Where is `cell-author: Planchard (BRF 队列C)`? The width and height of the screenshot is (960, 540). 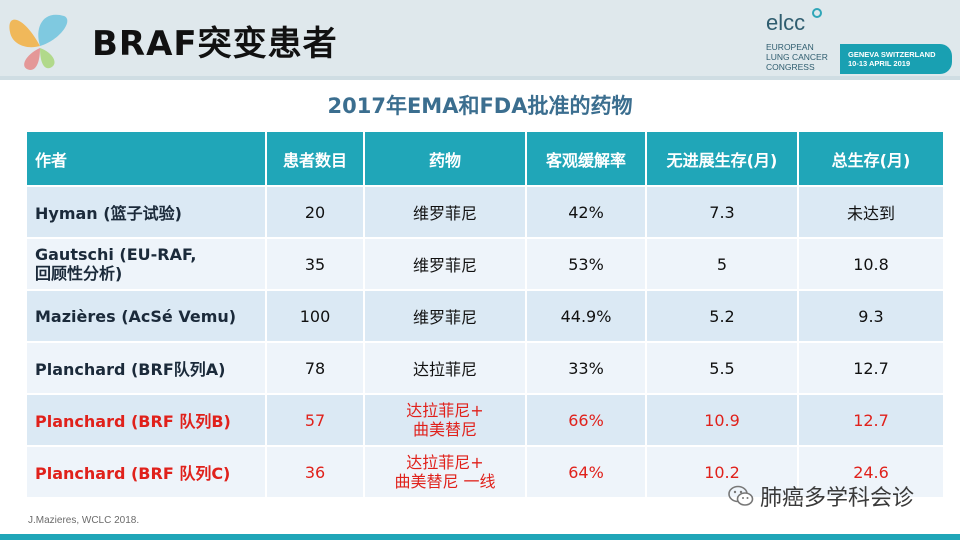 cell-author: Planchard (BRF 队列C) is located at coordinates (146, 472).